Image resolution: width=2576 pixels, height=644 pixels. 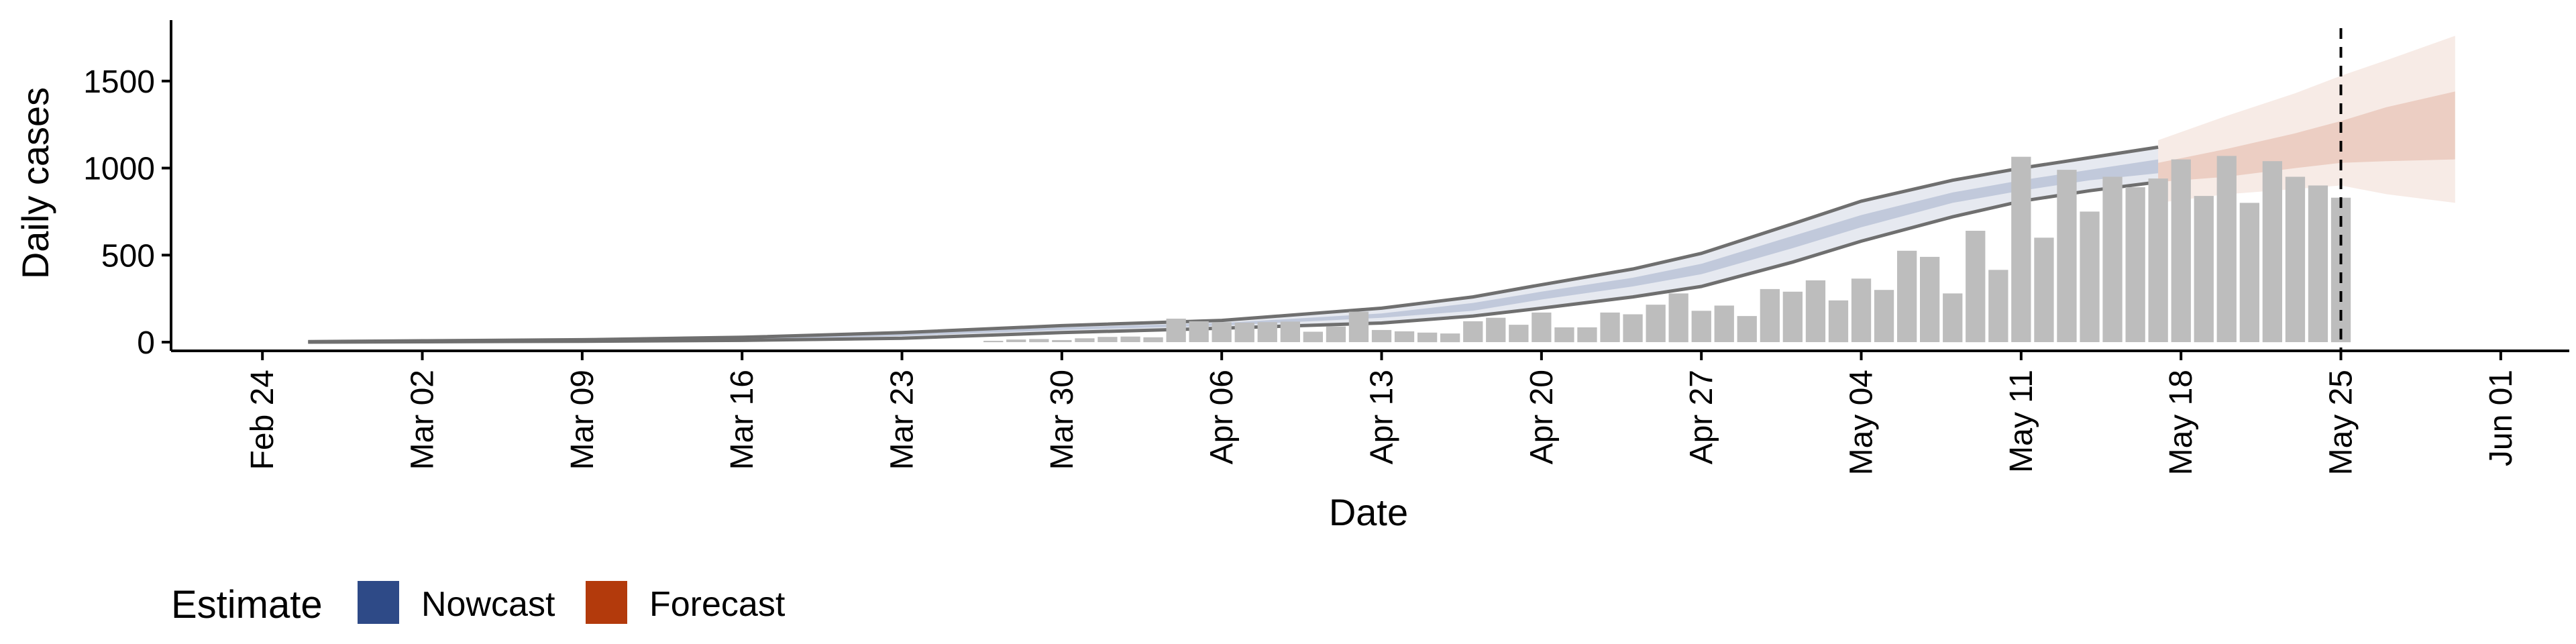 What do you see at coordinates (488, 604) in the screenshot?
I see `legend-label-nowcast: Nowcast` at bounding box center [488, 604].